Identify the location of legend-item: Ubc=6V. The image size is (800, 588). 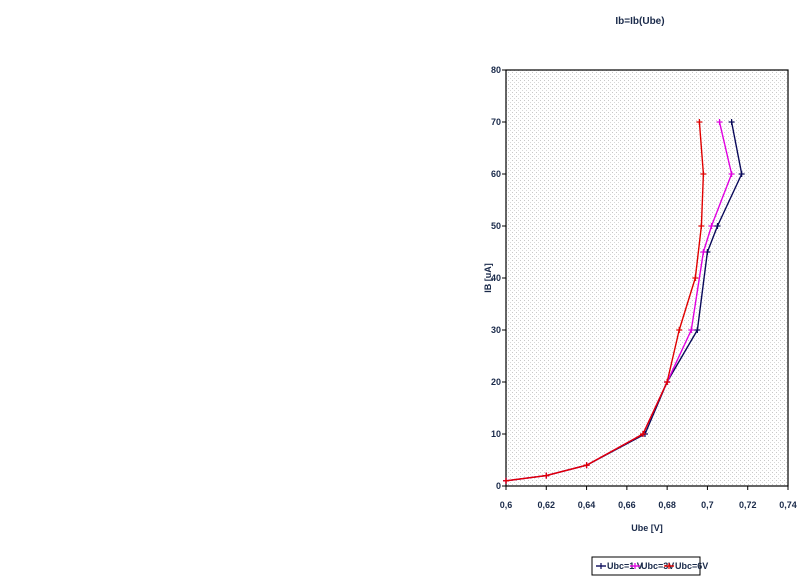
(686, 566).